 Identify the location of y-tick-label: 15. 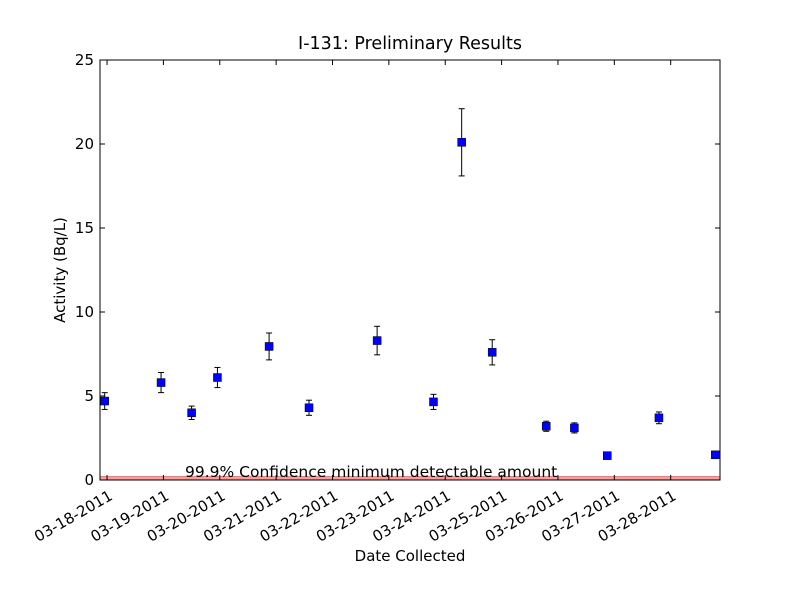
(84, 228).